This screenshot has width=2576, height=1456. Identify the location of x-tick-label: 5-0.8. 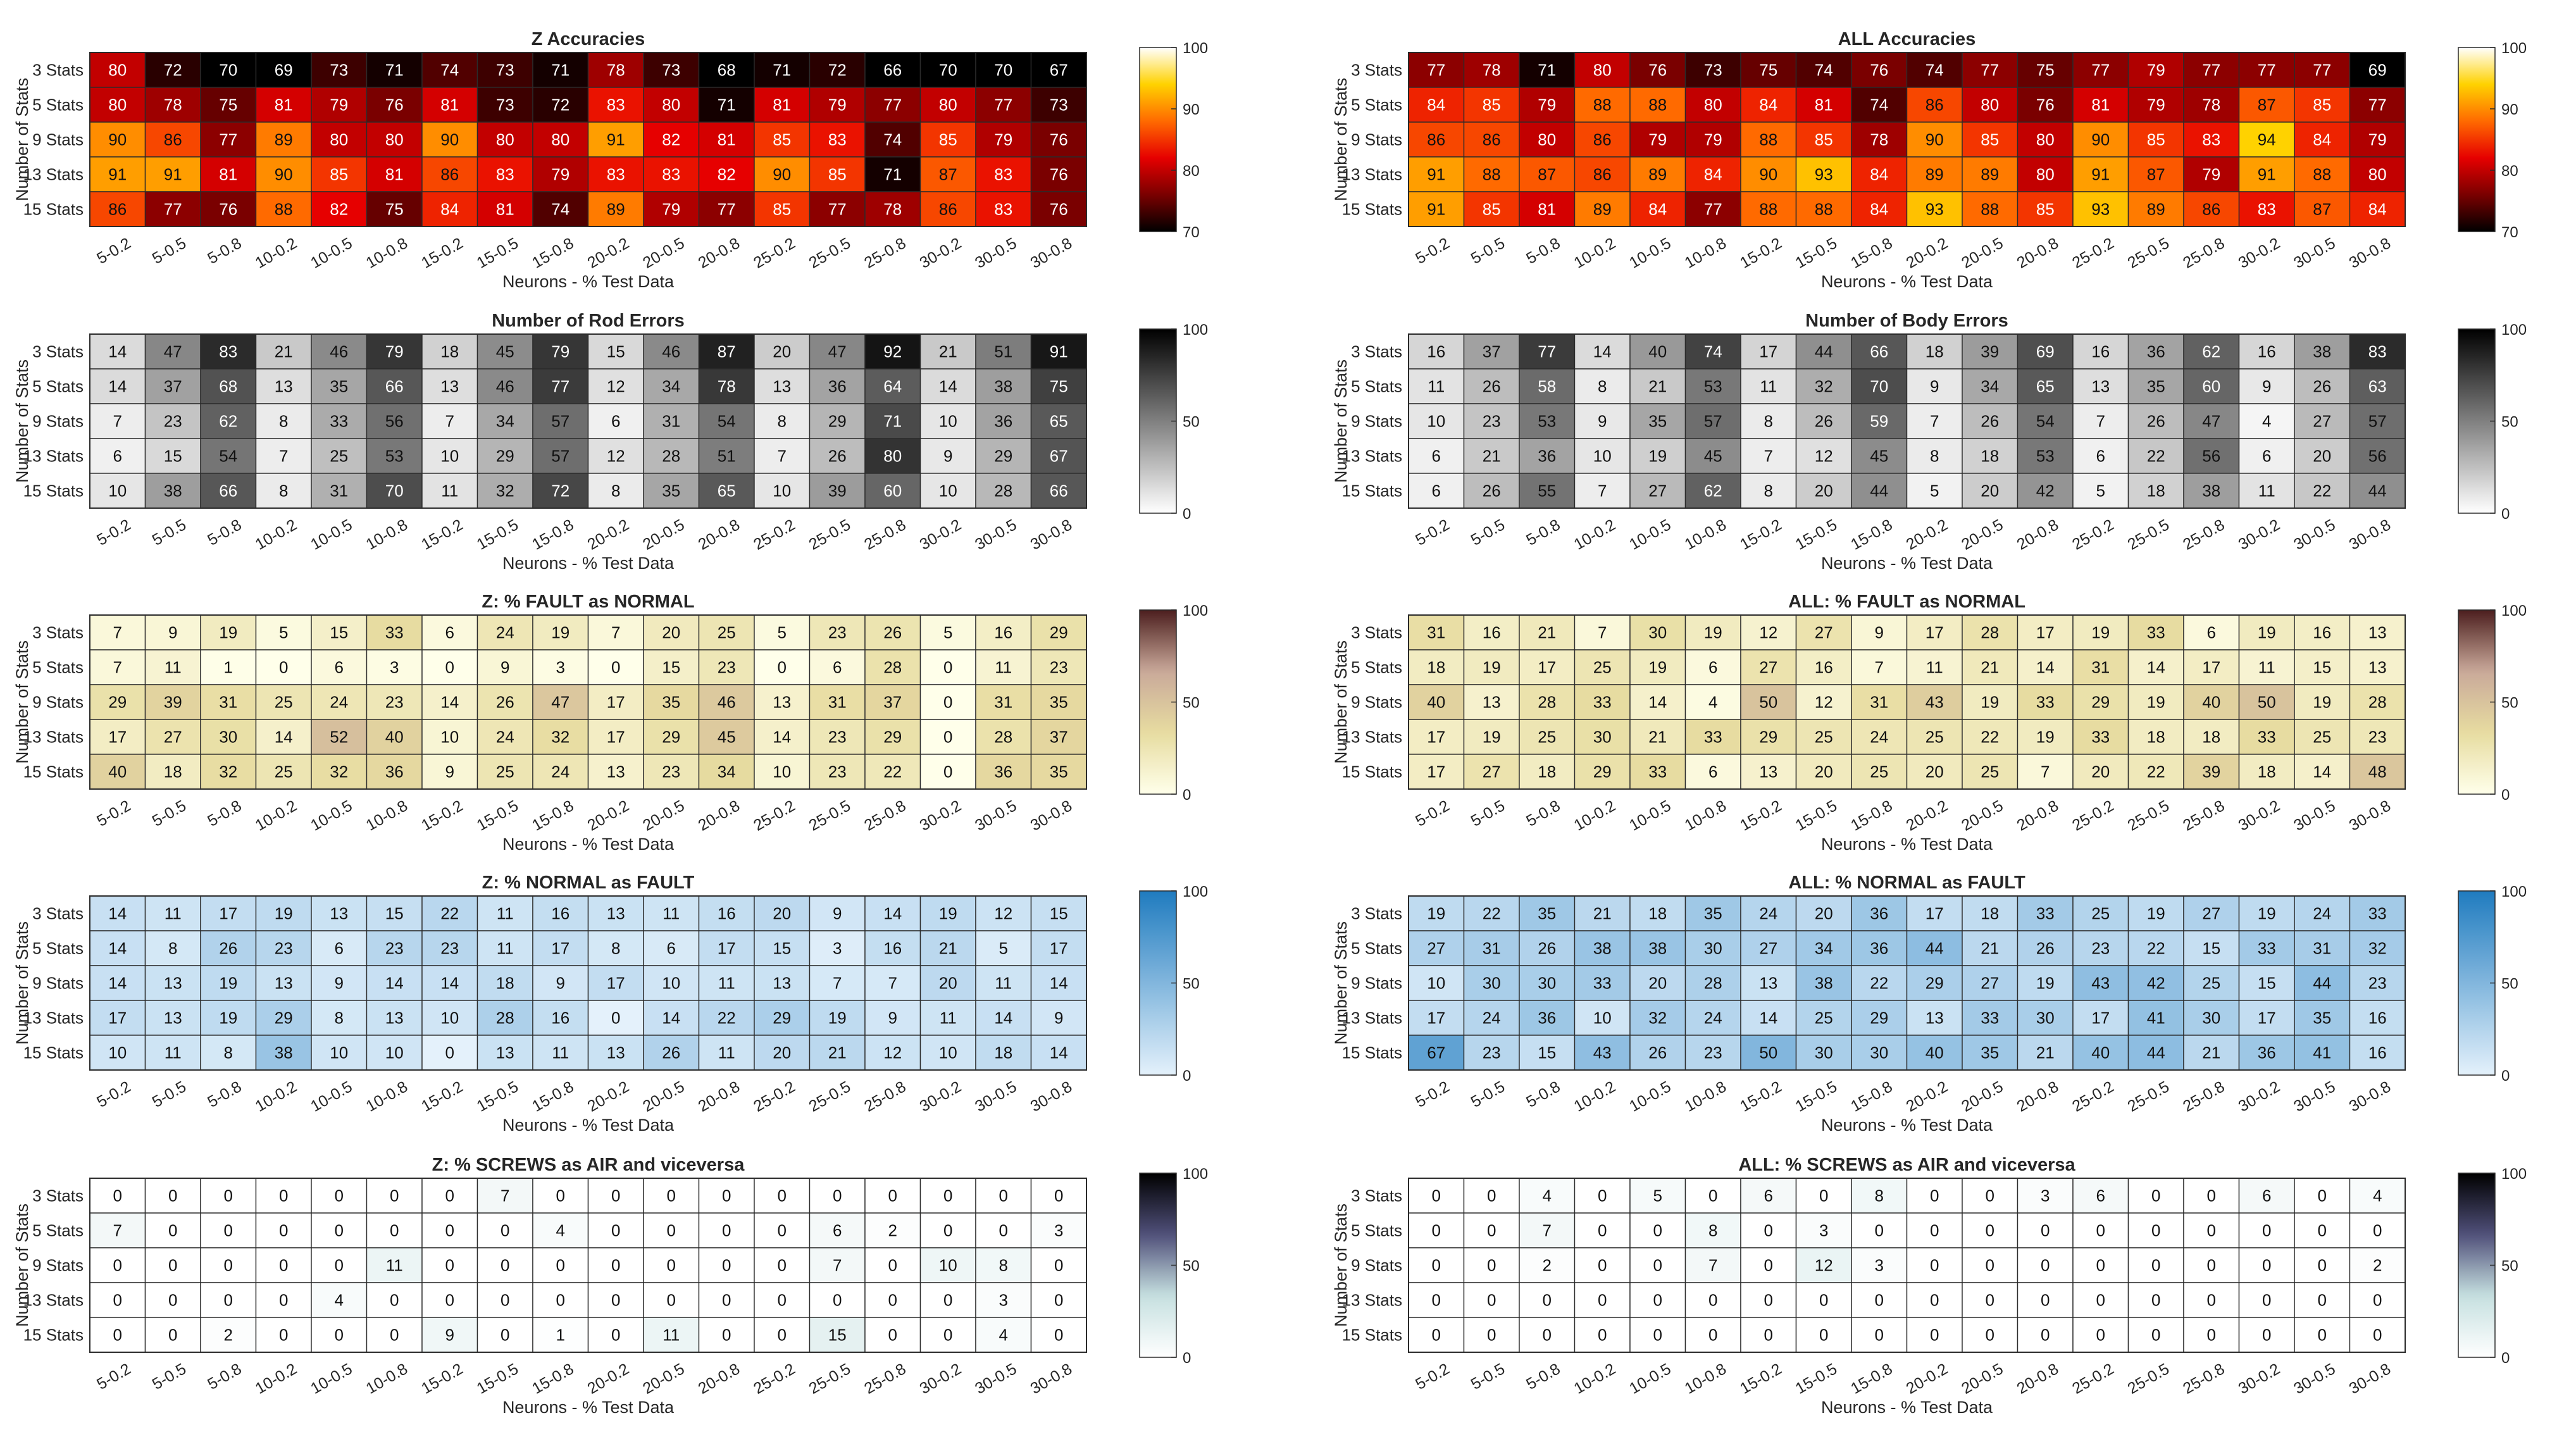
(1543, 1094).